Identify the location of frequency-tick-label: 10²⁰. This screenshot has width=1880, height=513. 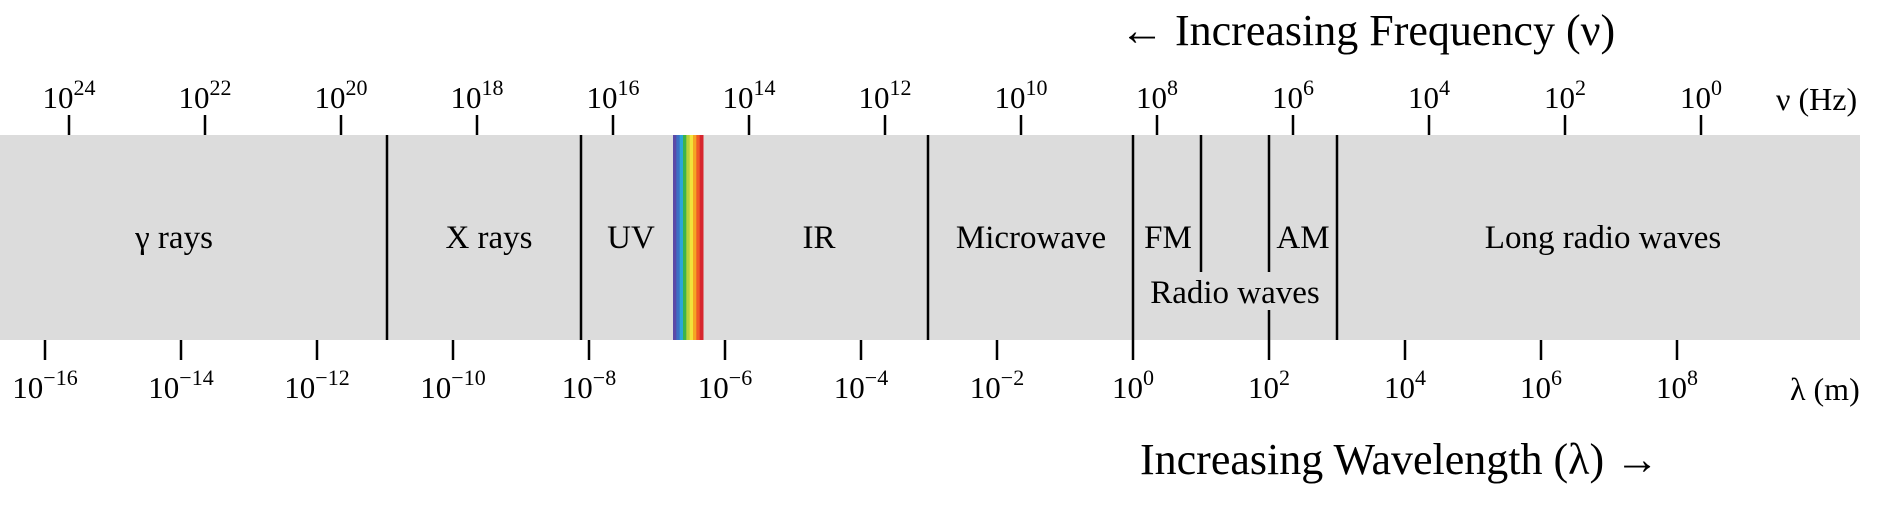
(341, 95).